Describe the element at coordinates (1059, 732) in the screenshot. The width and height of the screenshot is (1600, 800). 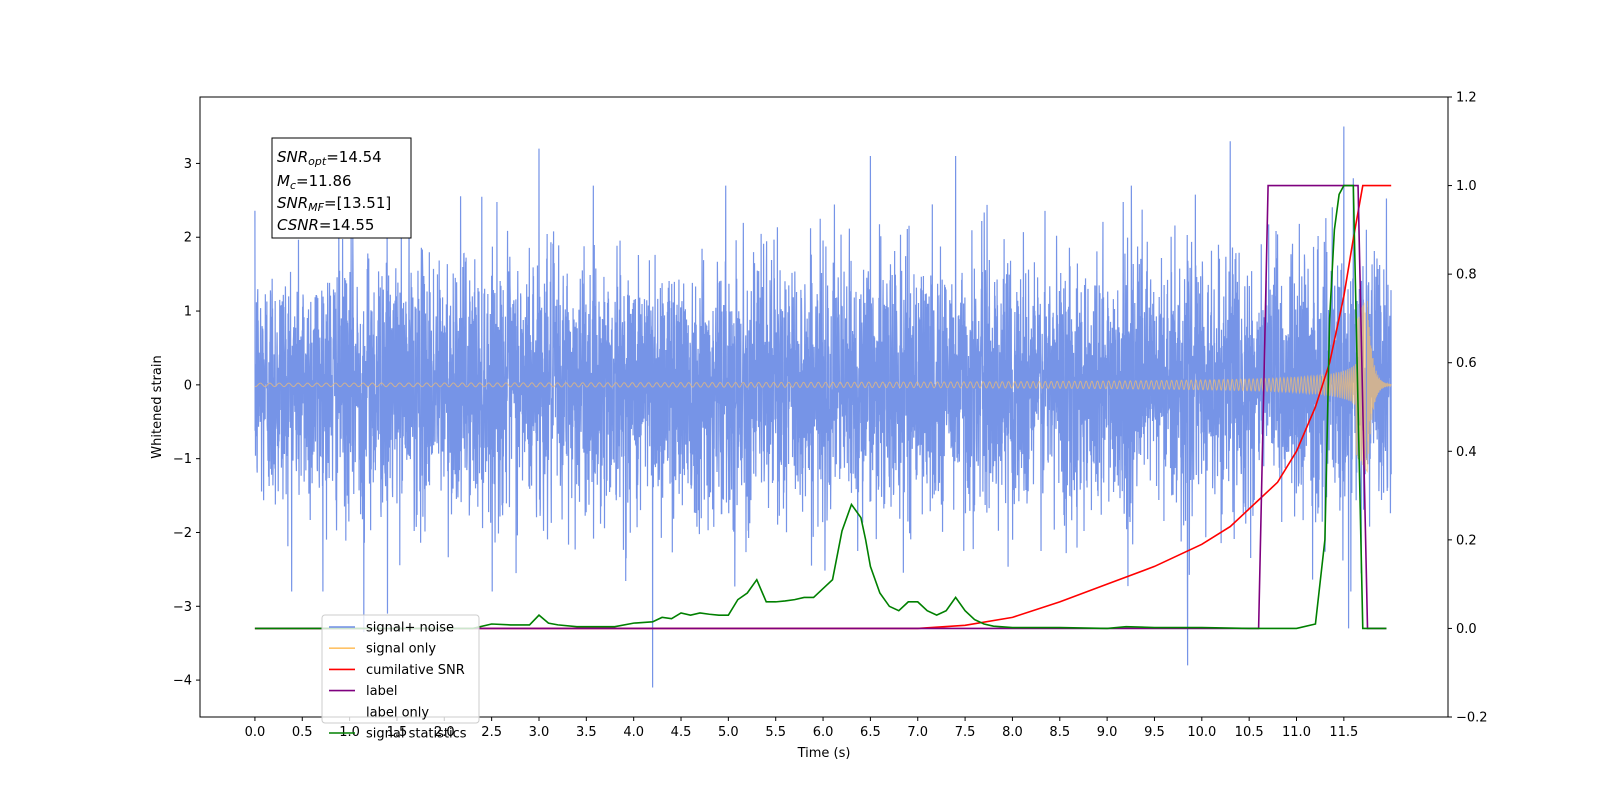
I see `x-tick-label: 8.5` at that location.